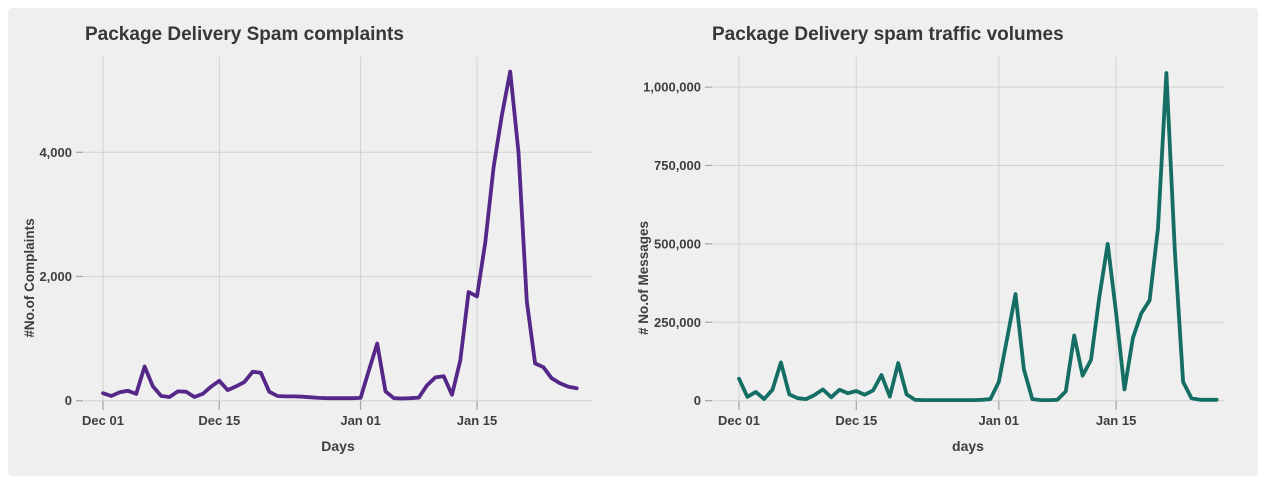 The width and height of the screenshot is (1266, 484). What do you see at coordinates (677, 243) in the screenshot?
I see `y-tick-label: 500,000` at bounding box center [677, 243].